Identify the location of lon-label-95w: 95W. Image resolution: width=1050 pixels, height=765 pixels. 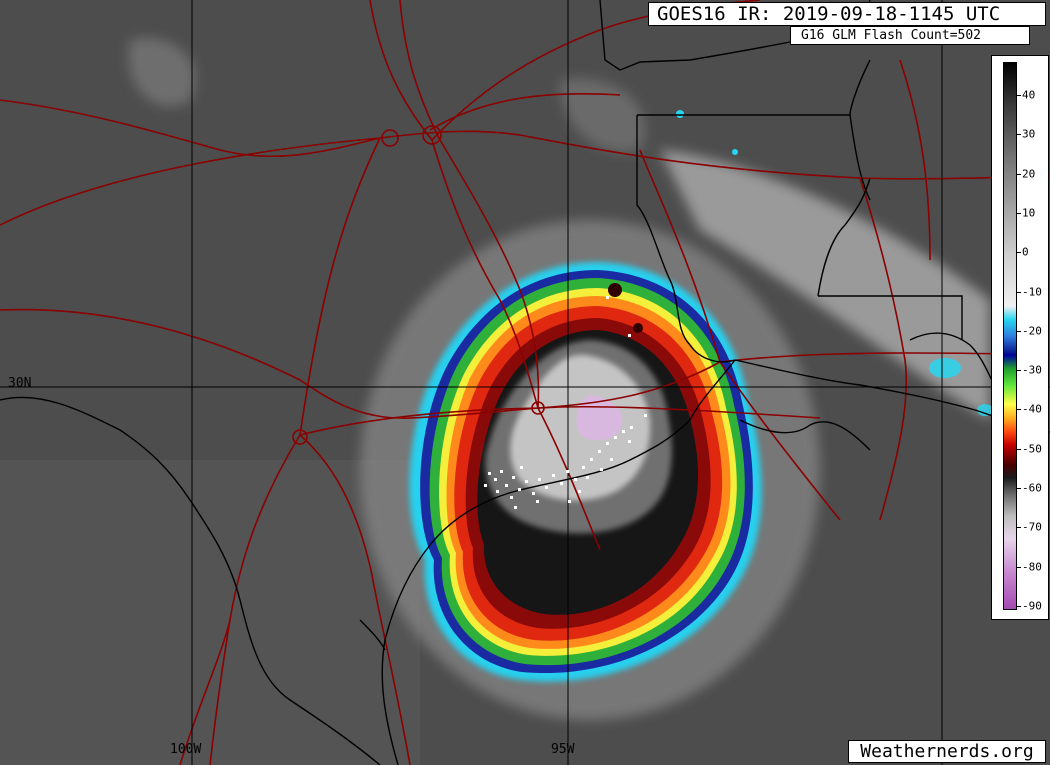
(563, 749).